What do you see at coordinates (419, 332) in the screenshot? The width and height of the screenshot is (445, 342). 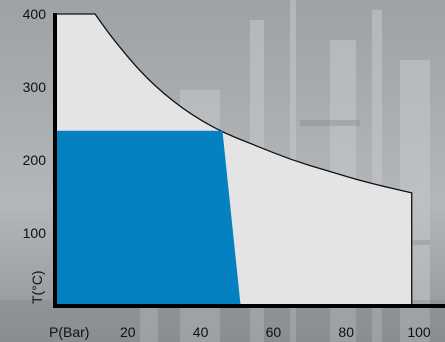 I see `x-tick-label: 100` at bounding box center [419, 332].